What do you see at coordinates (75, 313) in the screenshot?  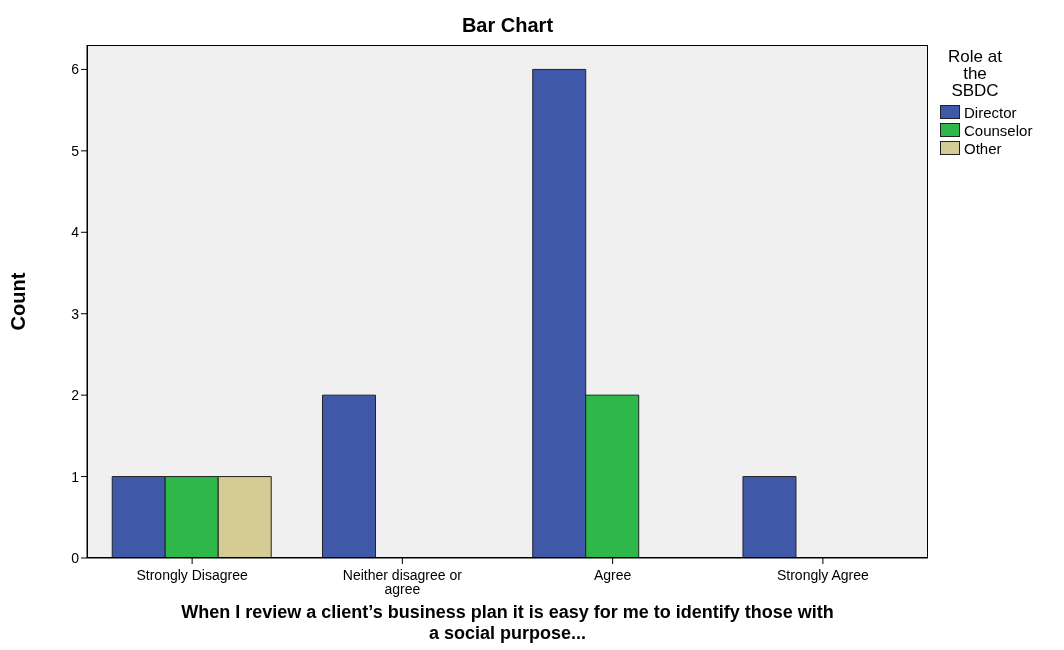 I see `y-tick-label: 3` at bounding box center [75, 313].